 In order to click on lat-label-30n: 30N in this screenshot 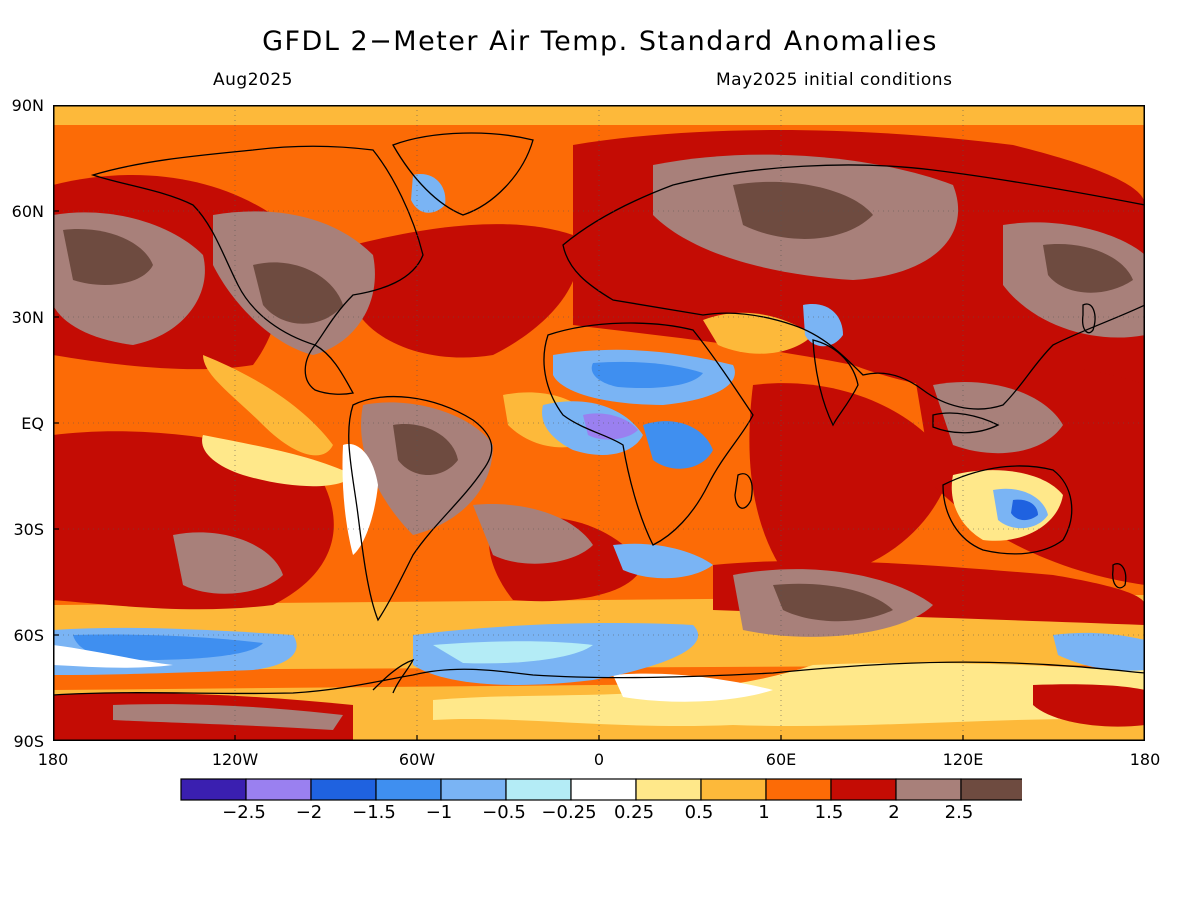, I will do `click(27, 317)`.